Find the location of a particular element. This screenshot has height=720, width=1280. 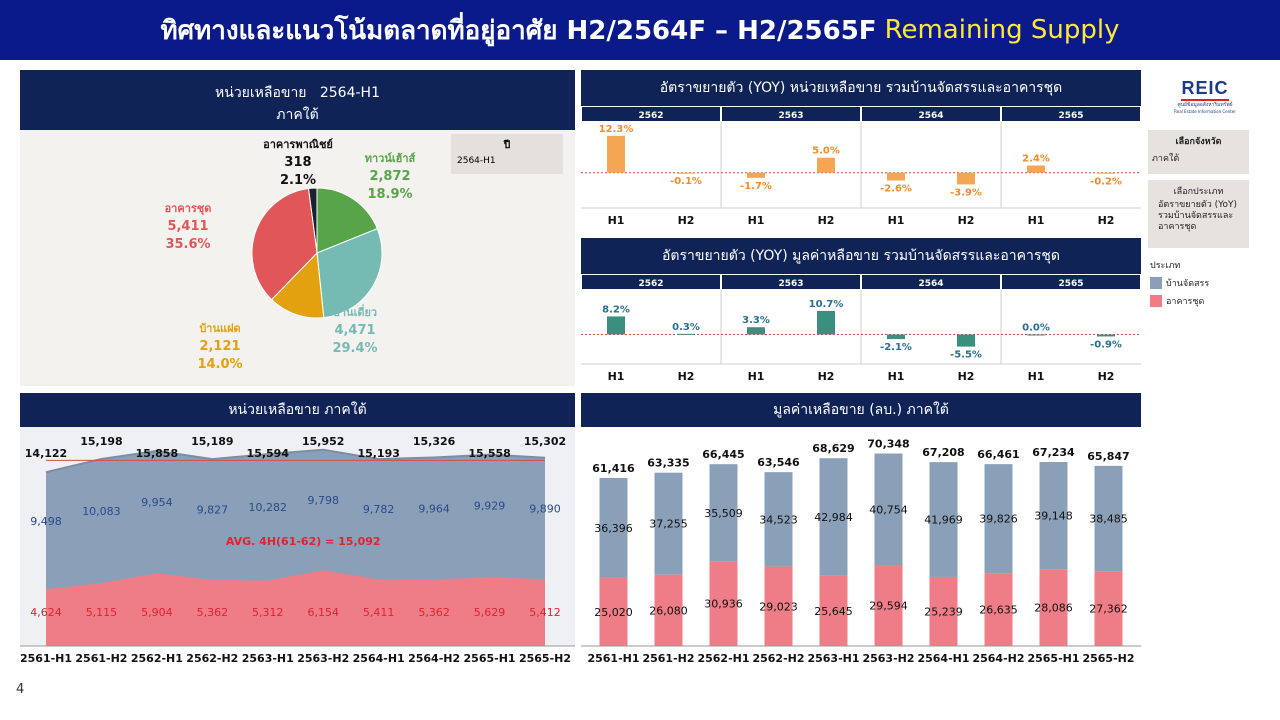

housing-data-label: 10,282 is located at coordinates (268, 507).